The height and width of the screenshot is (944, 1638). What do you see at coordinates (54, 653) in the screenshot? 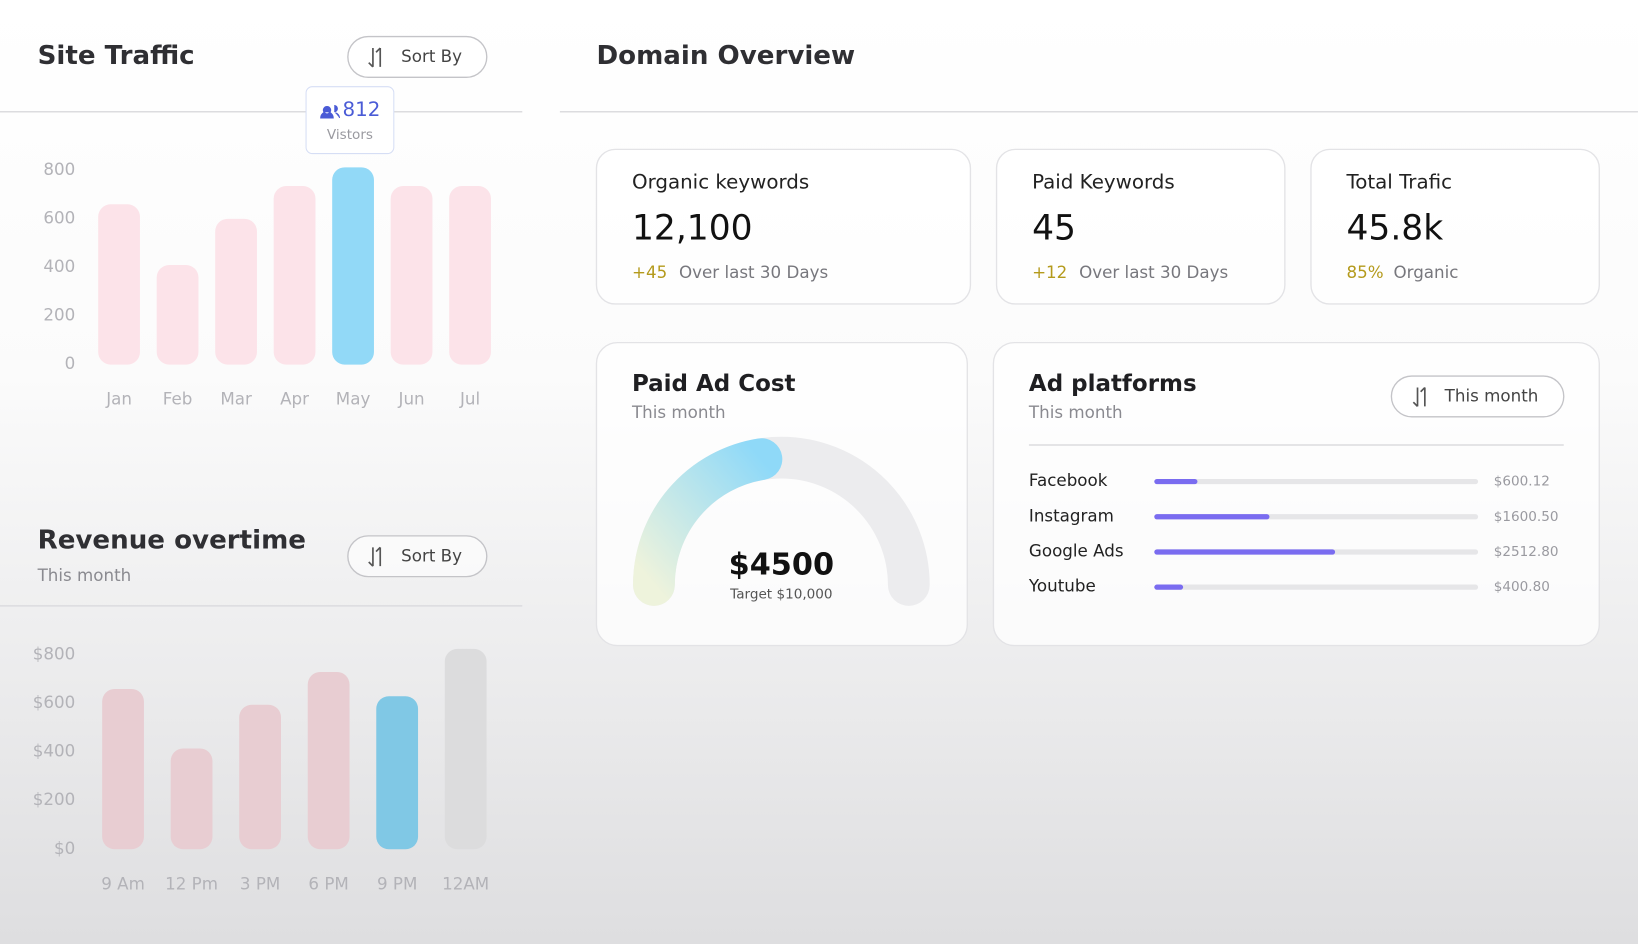
I see `y-tick-label: $800` at bounding box center [54, 653].